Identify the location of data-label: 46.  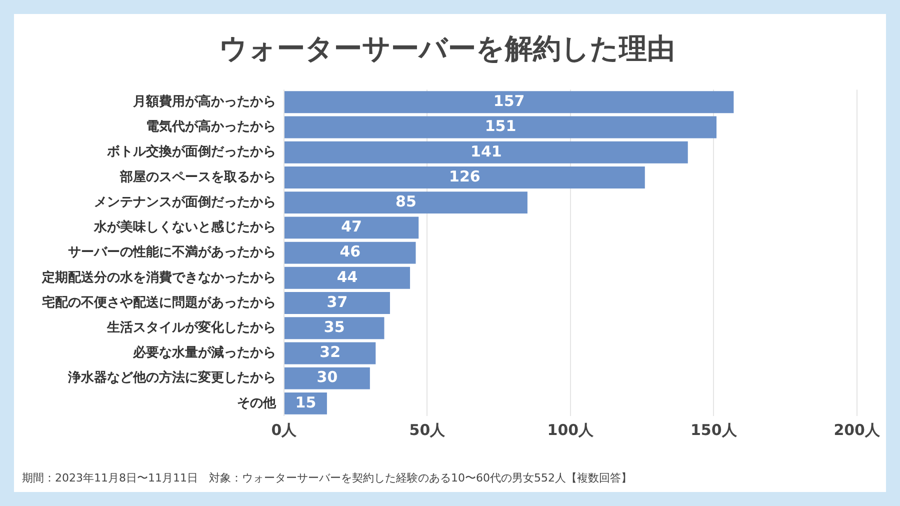
(350, 251).